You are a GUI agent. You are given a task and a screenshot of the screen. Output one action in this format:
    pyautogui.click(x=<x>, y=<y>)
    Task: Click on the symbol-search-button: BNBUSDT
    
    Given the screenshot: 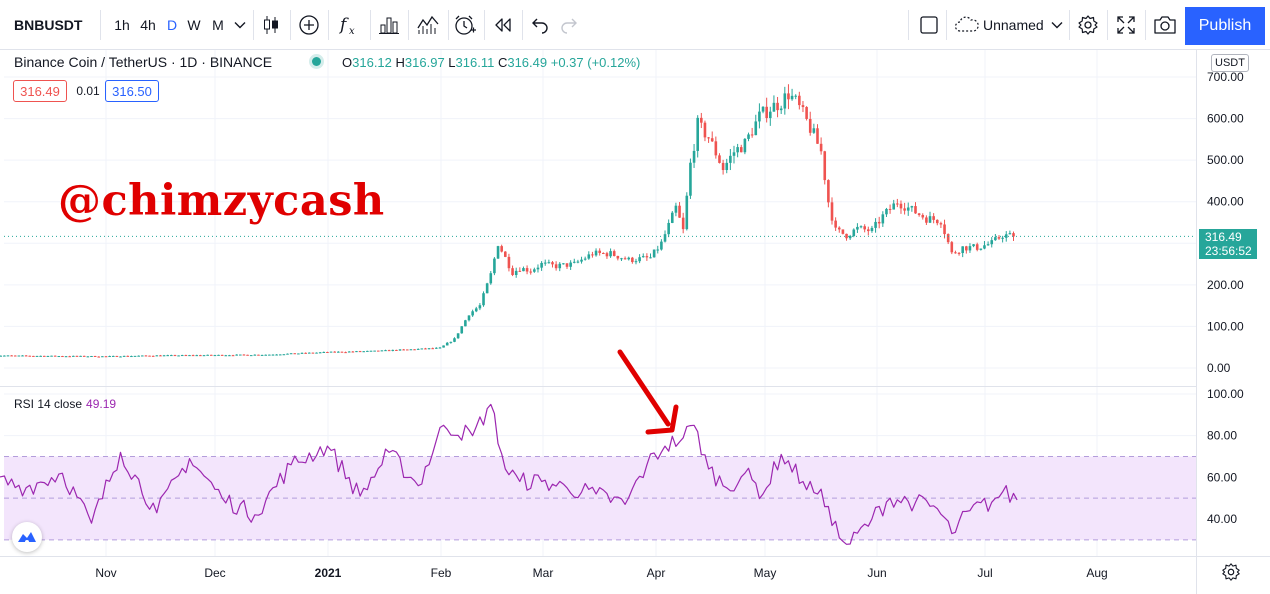 What is the action you would take?
    pyautogui.click(x=48, y=25)
    